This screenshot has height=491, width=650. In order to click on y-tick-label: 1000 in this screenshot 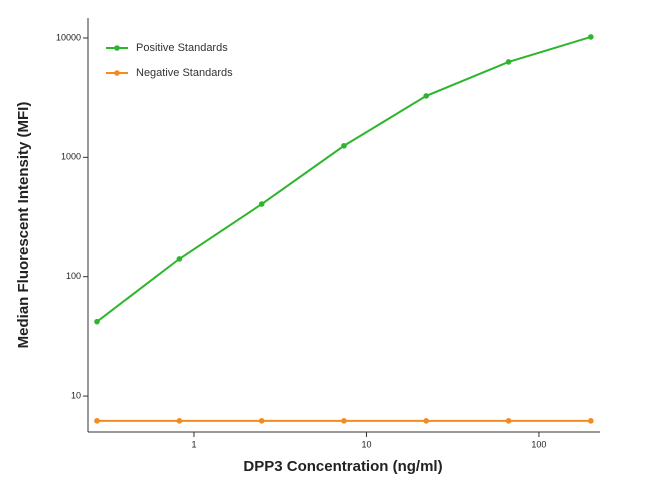, I will do `click(71, 157)`.